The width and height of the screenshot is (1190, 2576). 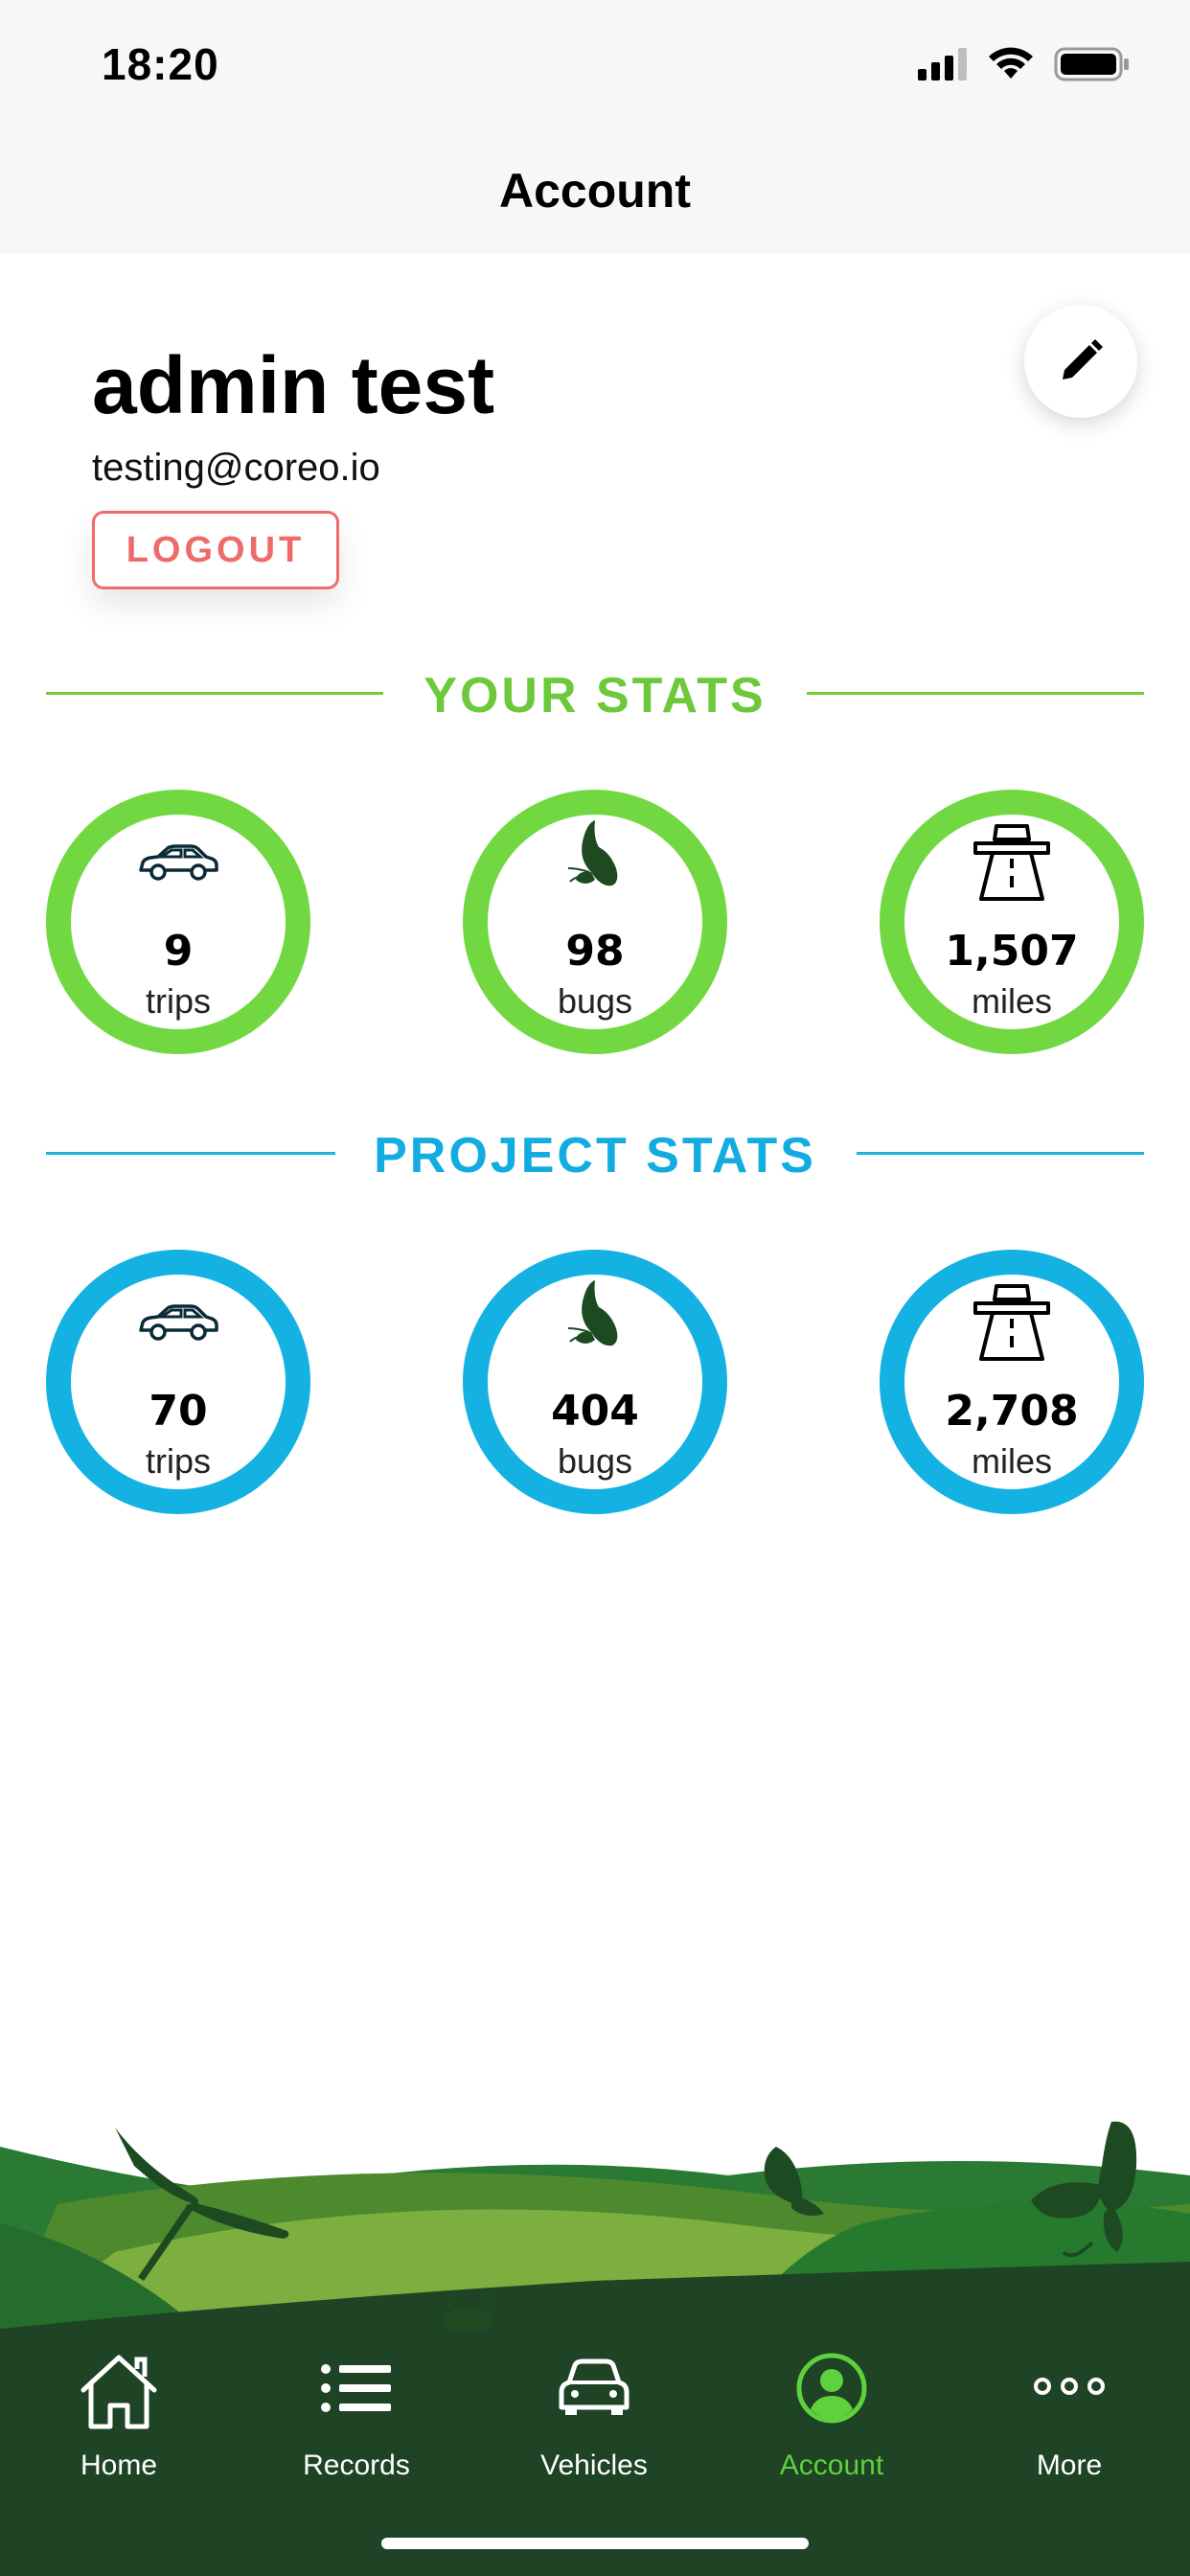 I want to click on status-time: 18:20, so click(x=160, y=64).